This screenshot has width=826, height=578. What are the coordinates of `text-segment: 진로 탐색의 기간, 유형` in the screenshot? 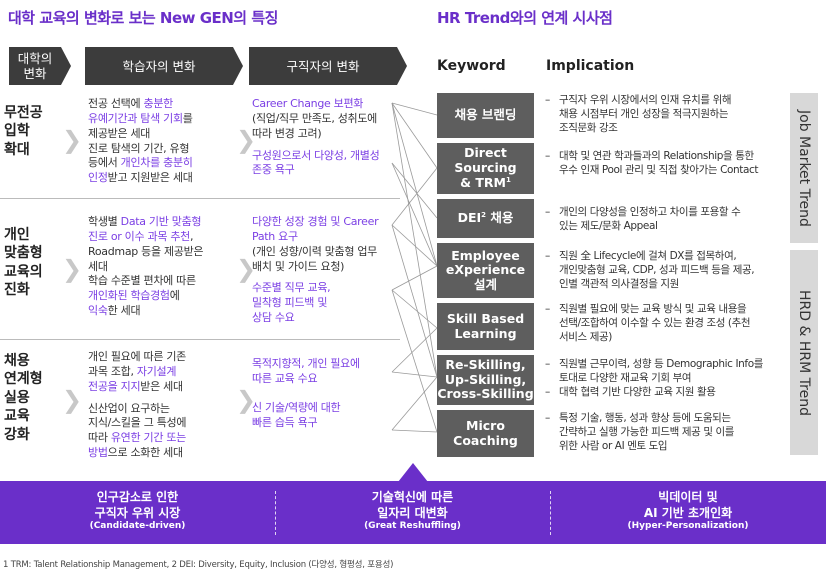 It's located at (139, 148).